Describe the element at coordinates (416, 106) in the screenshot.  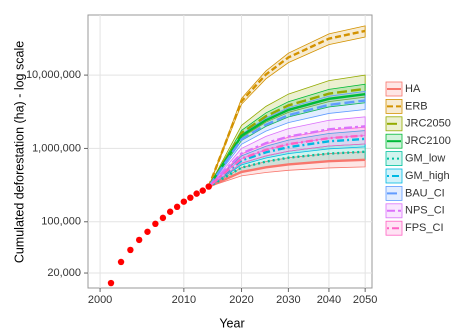
I see `legend-label: ERB` at that location.